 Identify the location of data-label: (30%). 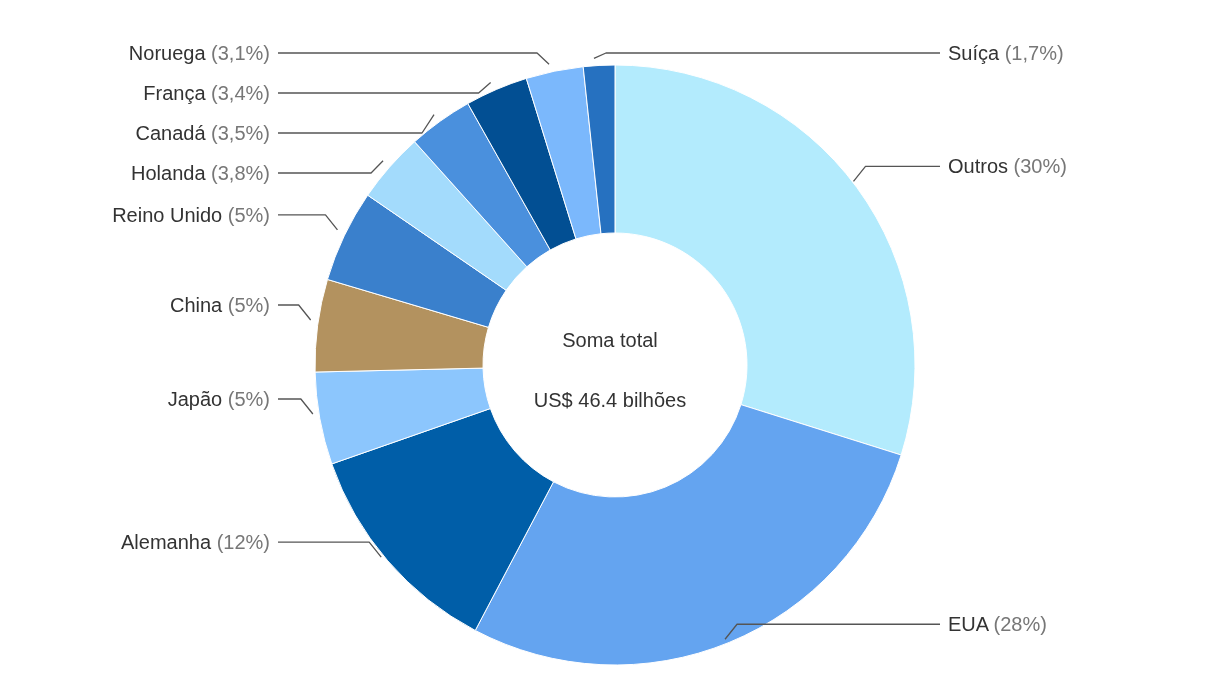
(1037, 166).